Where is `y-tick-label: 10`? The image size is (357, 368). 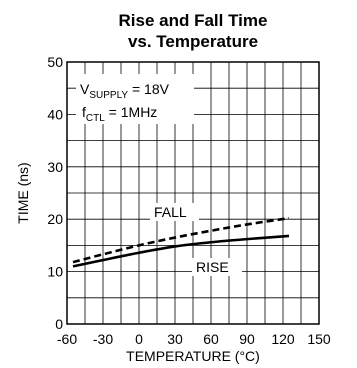
y-tick-label: 10 is located at coordinates (55, 272).